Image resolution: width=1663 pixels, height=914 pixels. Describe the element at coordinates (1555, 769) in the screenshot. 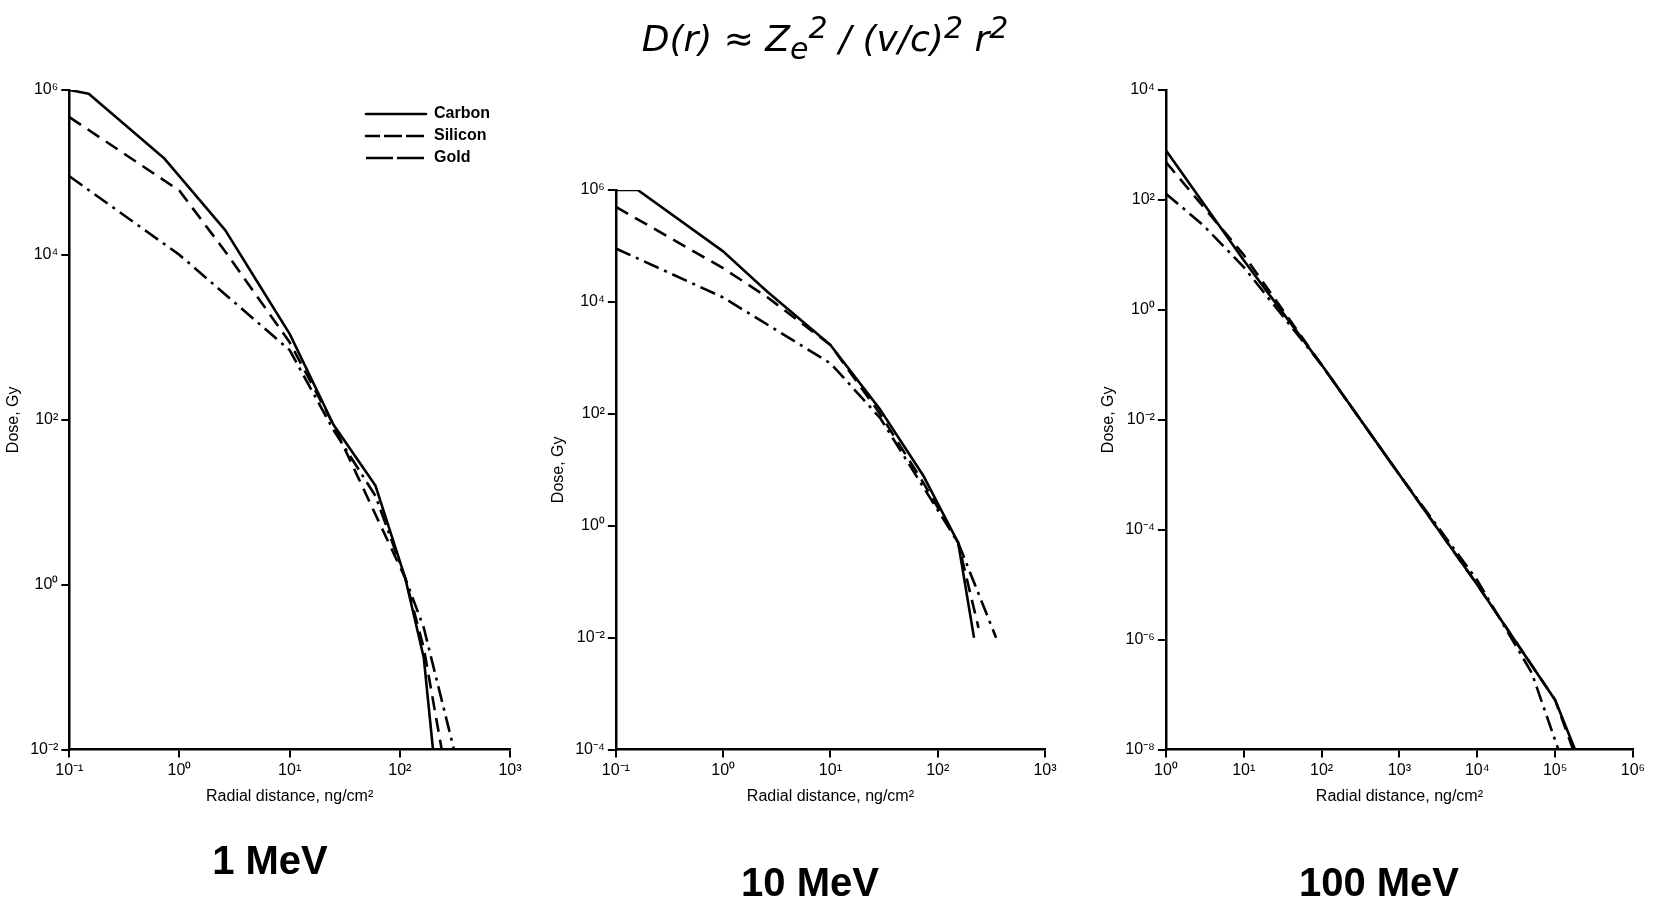

I see `x-tick-label: 10⁵` at that location.